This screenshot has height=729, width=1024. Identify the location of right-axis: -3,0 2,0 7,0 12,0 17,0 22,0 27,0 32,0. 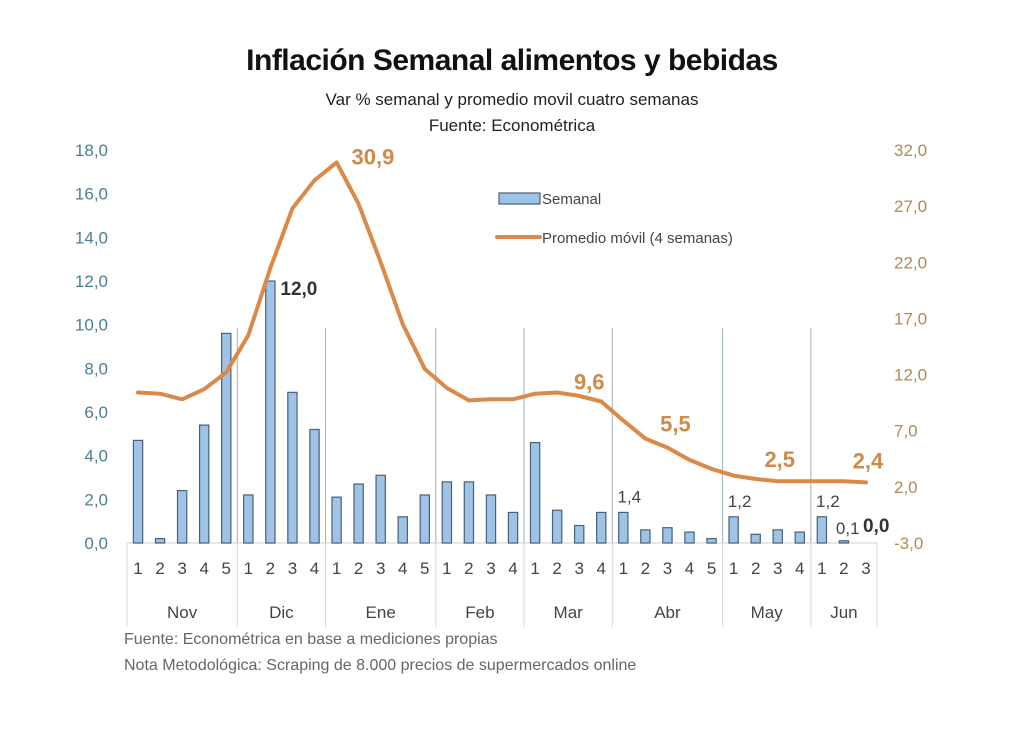
(910, 347).